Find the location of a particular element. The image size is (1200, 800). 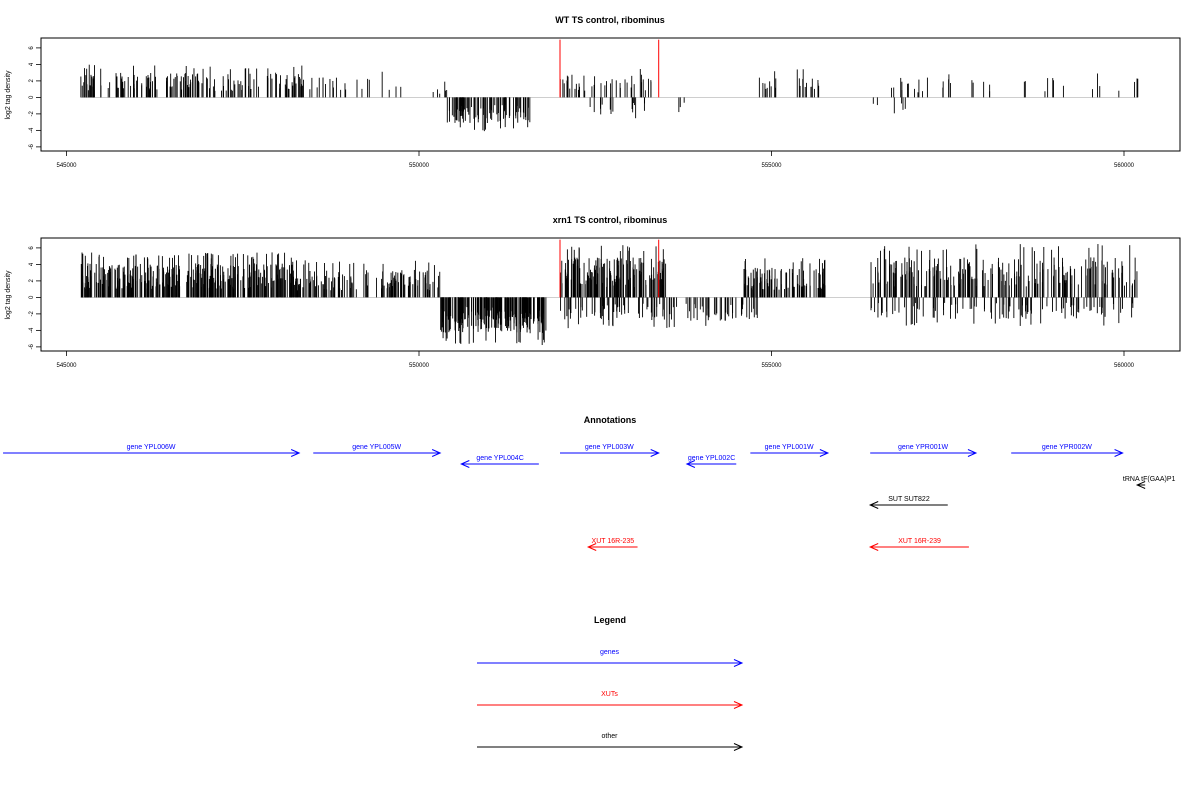

annotation-feature: gene YPL006W is located at coordinates (152, 450).